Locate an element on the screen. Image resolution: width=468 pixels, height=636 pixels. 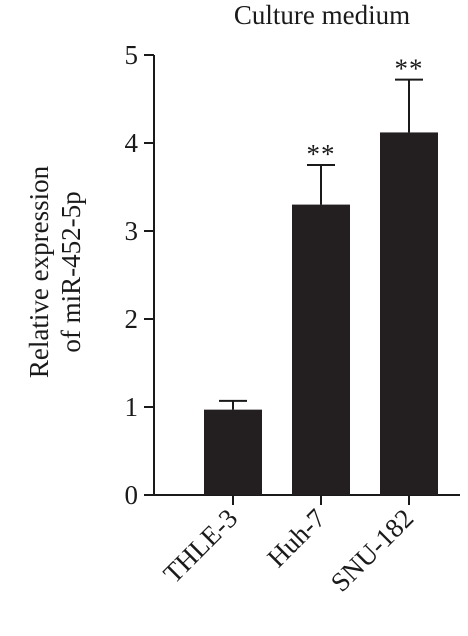
y-tick-label: 2 is located at coordinates (132, 319).